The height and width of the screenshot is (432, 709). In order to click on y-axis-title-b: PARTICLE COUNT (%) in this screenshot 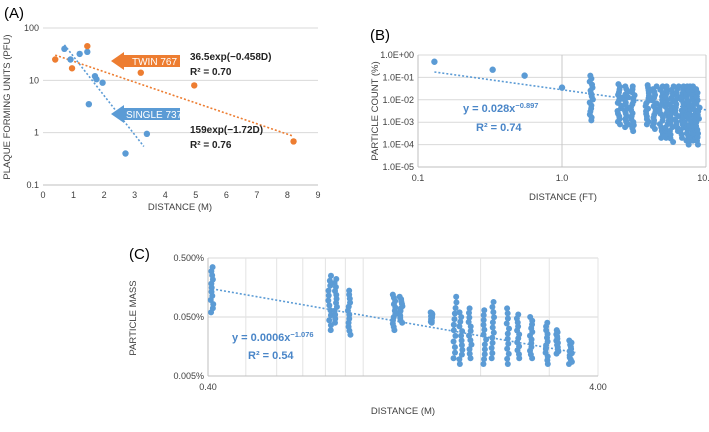, I will do `click(375, 110)`.